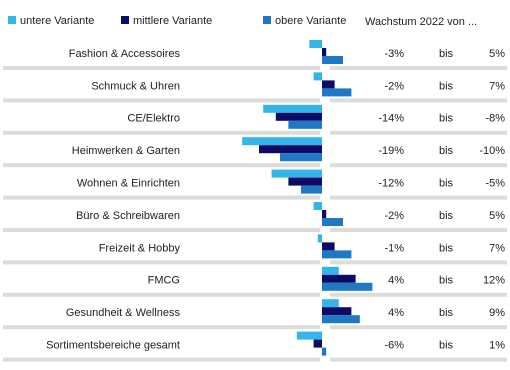 The height and width of the screenshot is (370, 510). What do you see at coordinates (123, 313) in the screenshot?
I see `category-label: Gesundheit & Wellness` at bounding box center [123, 313].